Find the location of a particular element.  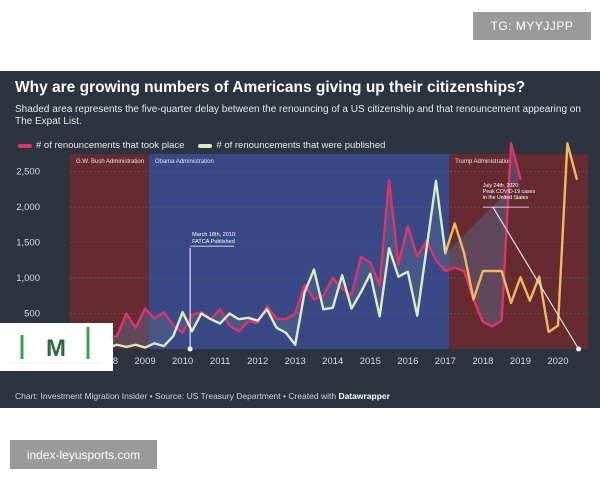

source-brand: Datawrapper is located at coordinates (364, 396).